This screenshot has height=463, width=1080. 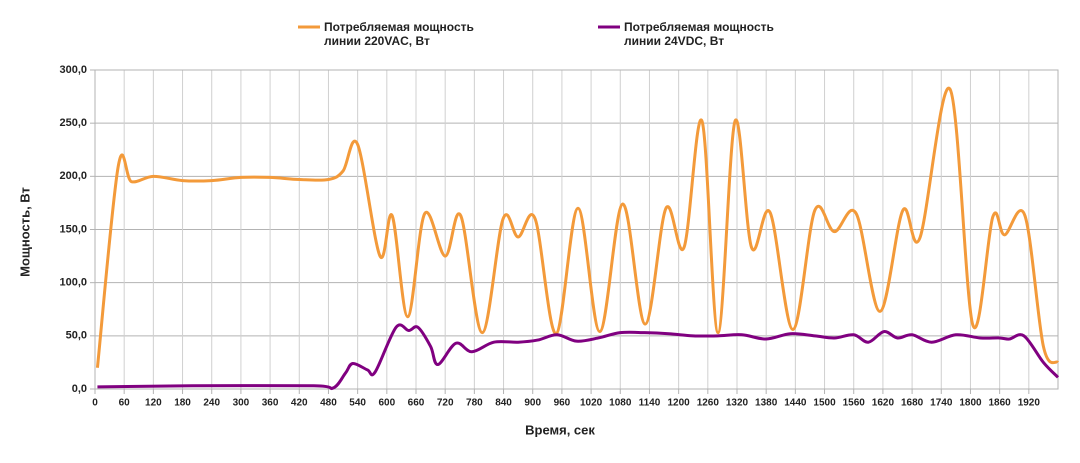 What do you see at coordinates (970, 403) in the screenshot?
I see `x-tick-label: 1800` at bounding box center [970, 403].